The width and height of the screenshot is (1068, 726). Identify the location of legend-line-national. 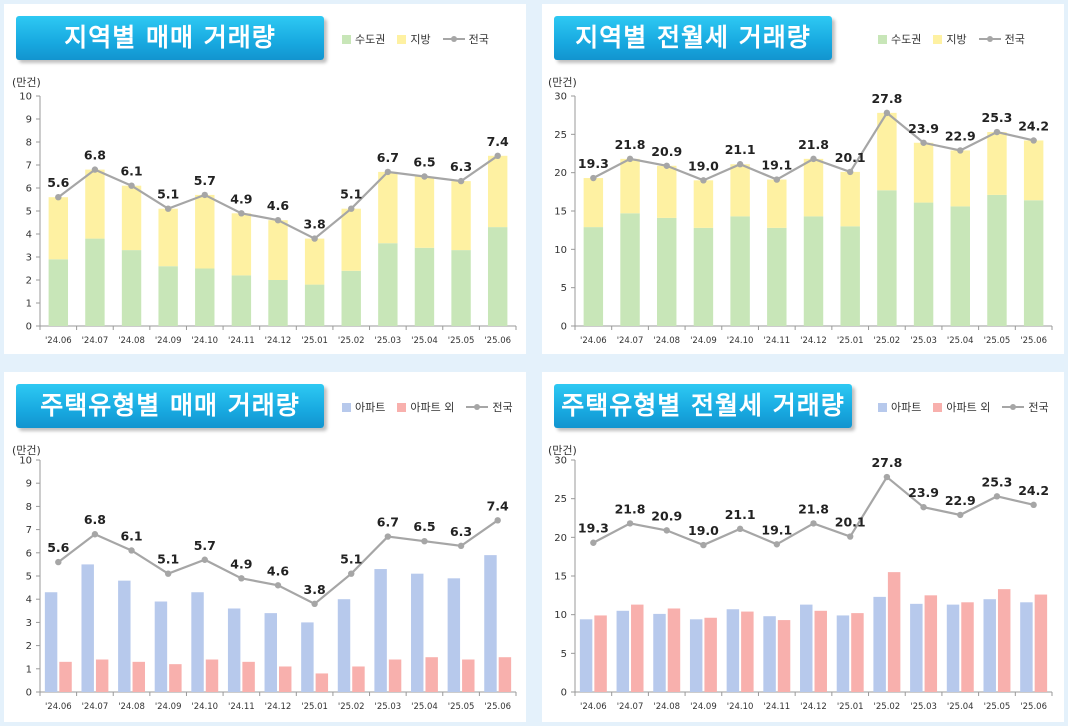
(453, 39).